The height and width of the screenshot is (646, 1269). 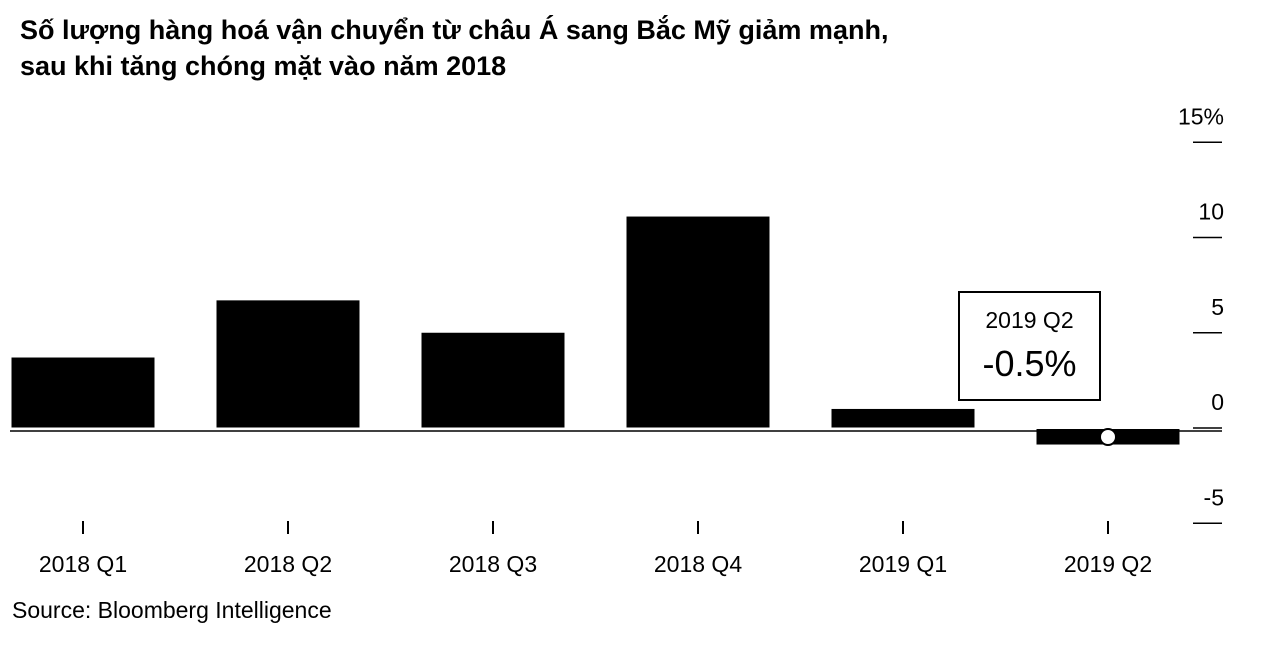 I want to click on x-tick-label: 2019 Q2, so click(x=1108, y=564).